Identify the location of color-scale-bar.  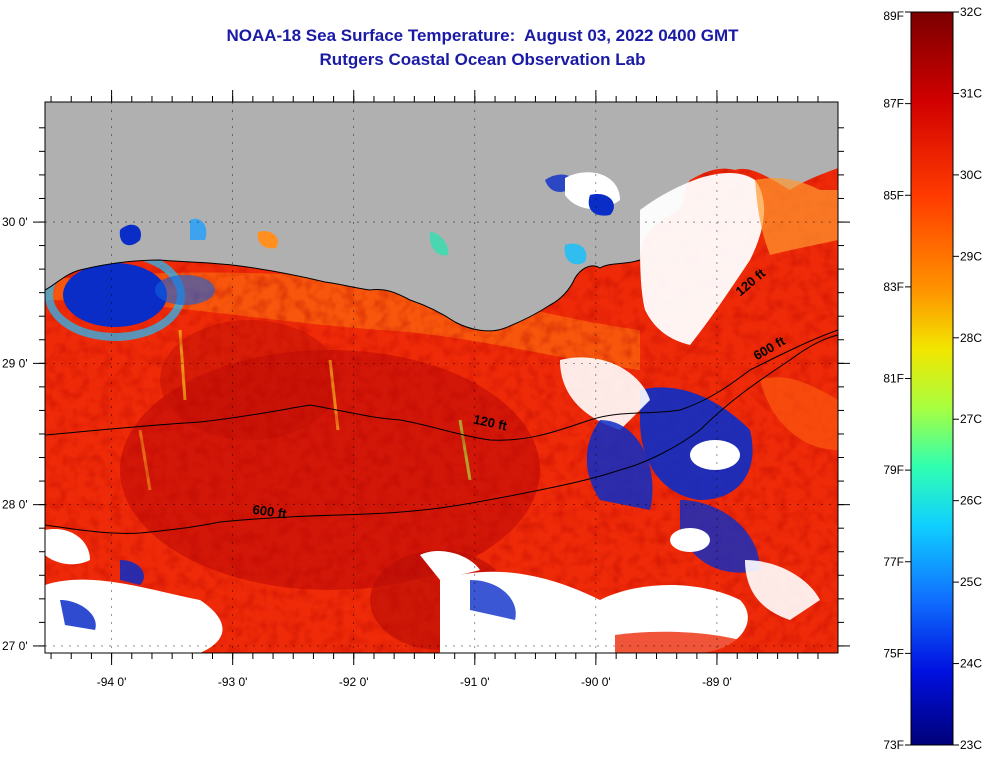
(932, 378).